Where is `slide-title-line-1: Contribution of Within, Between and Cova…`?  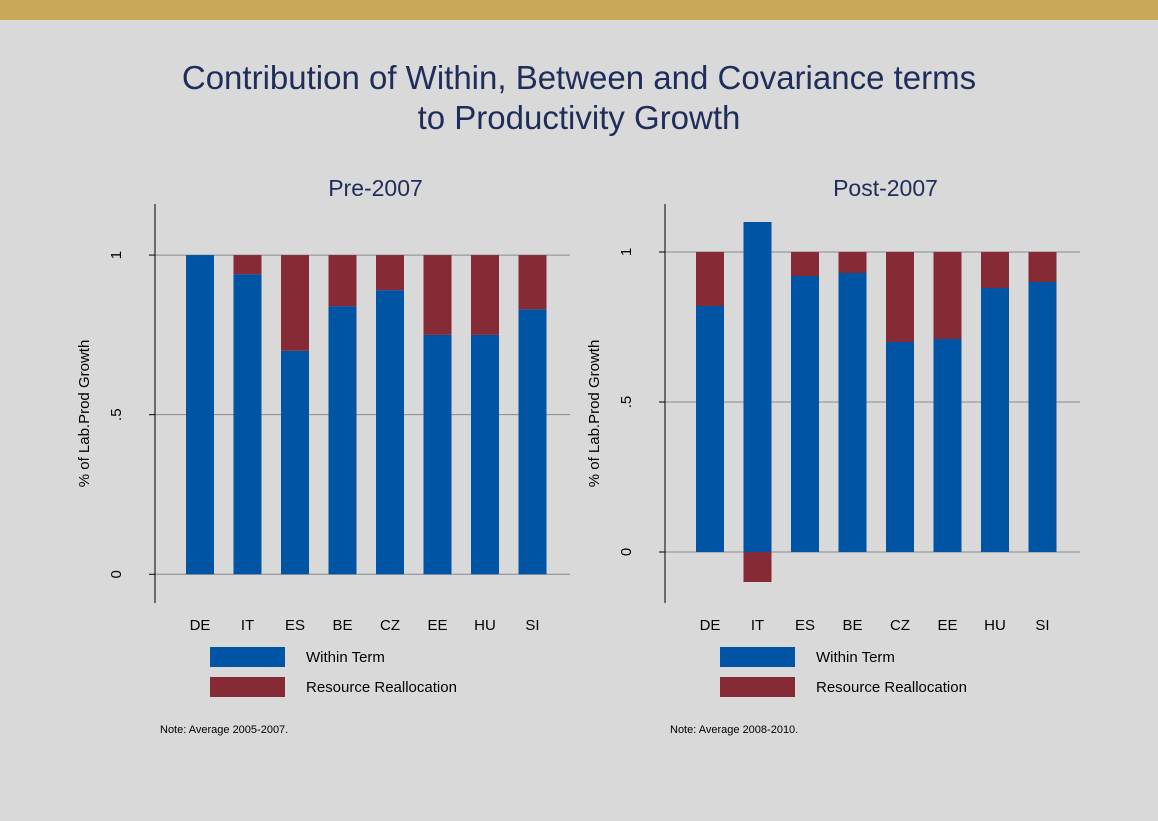
slide-title-line-1: Contribution of Within, Between and Cova… is located at coordinates (579, 77).